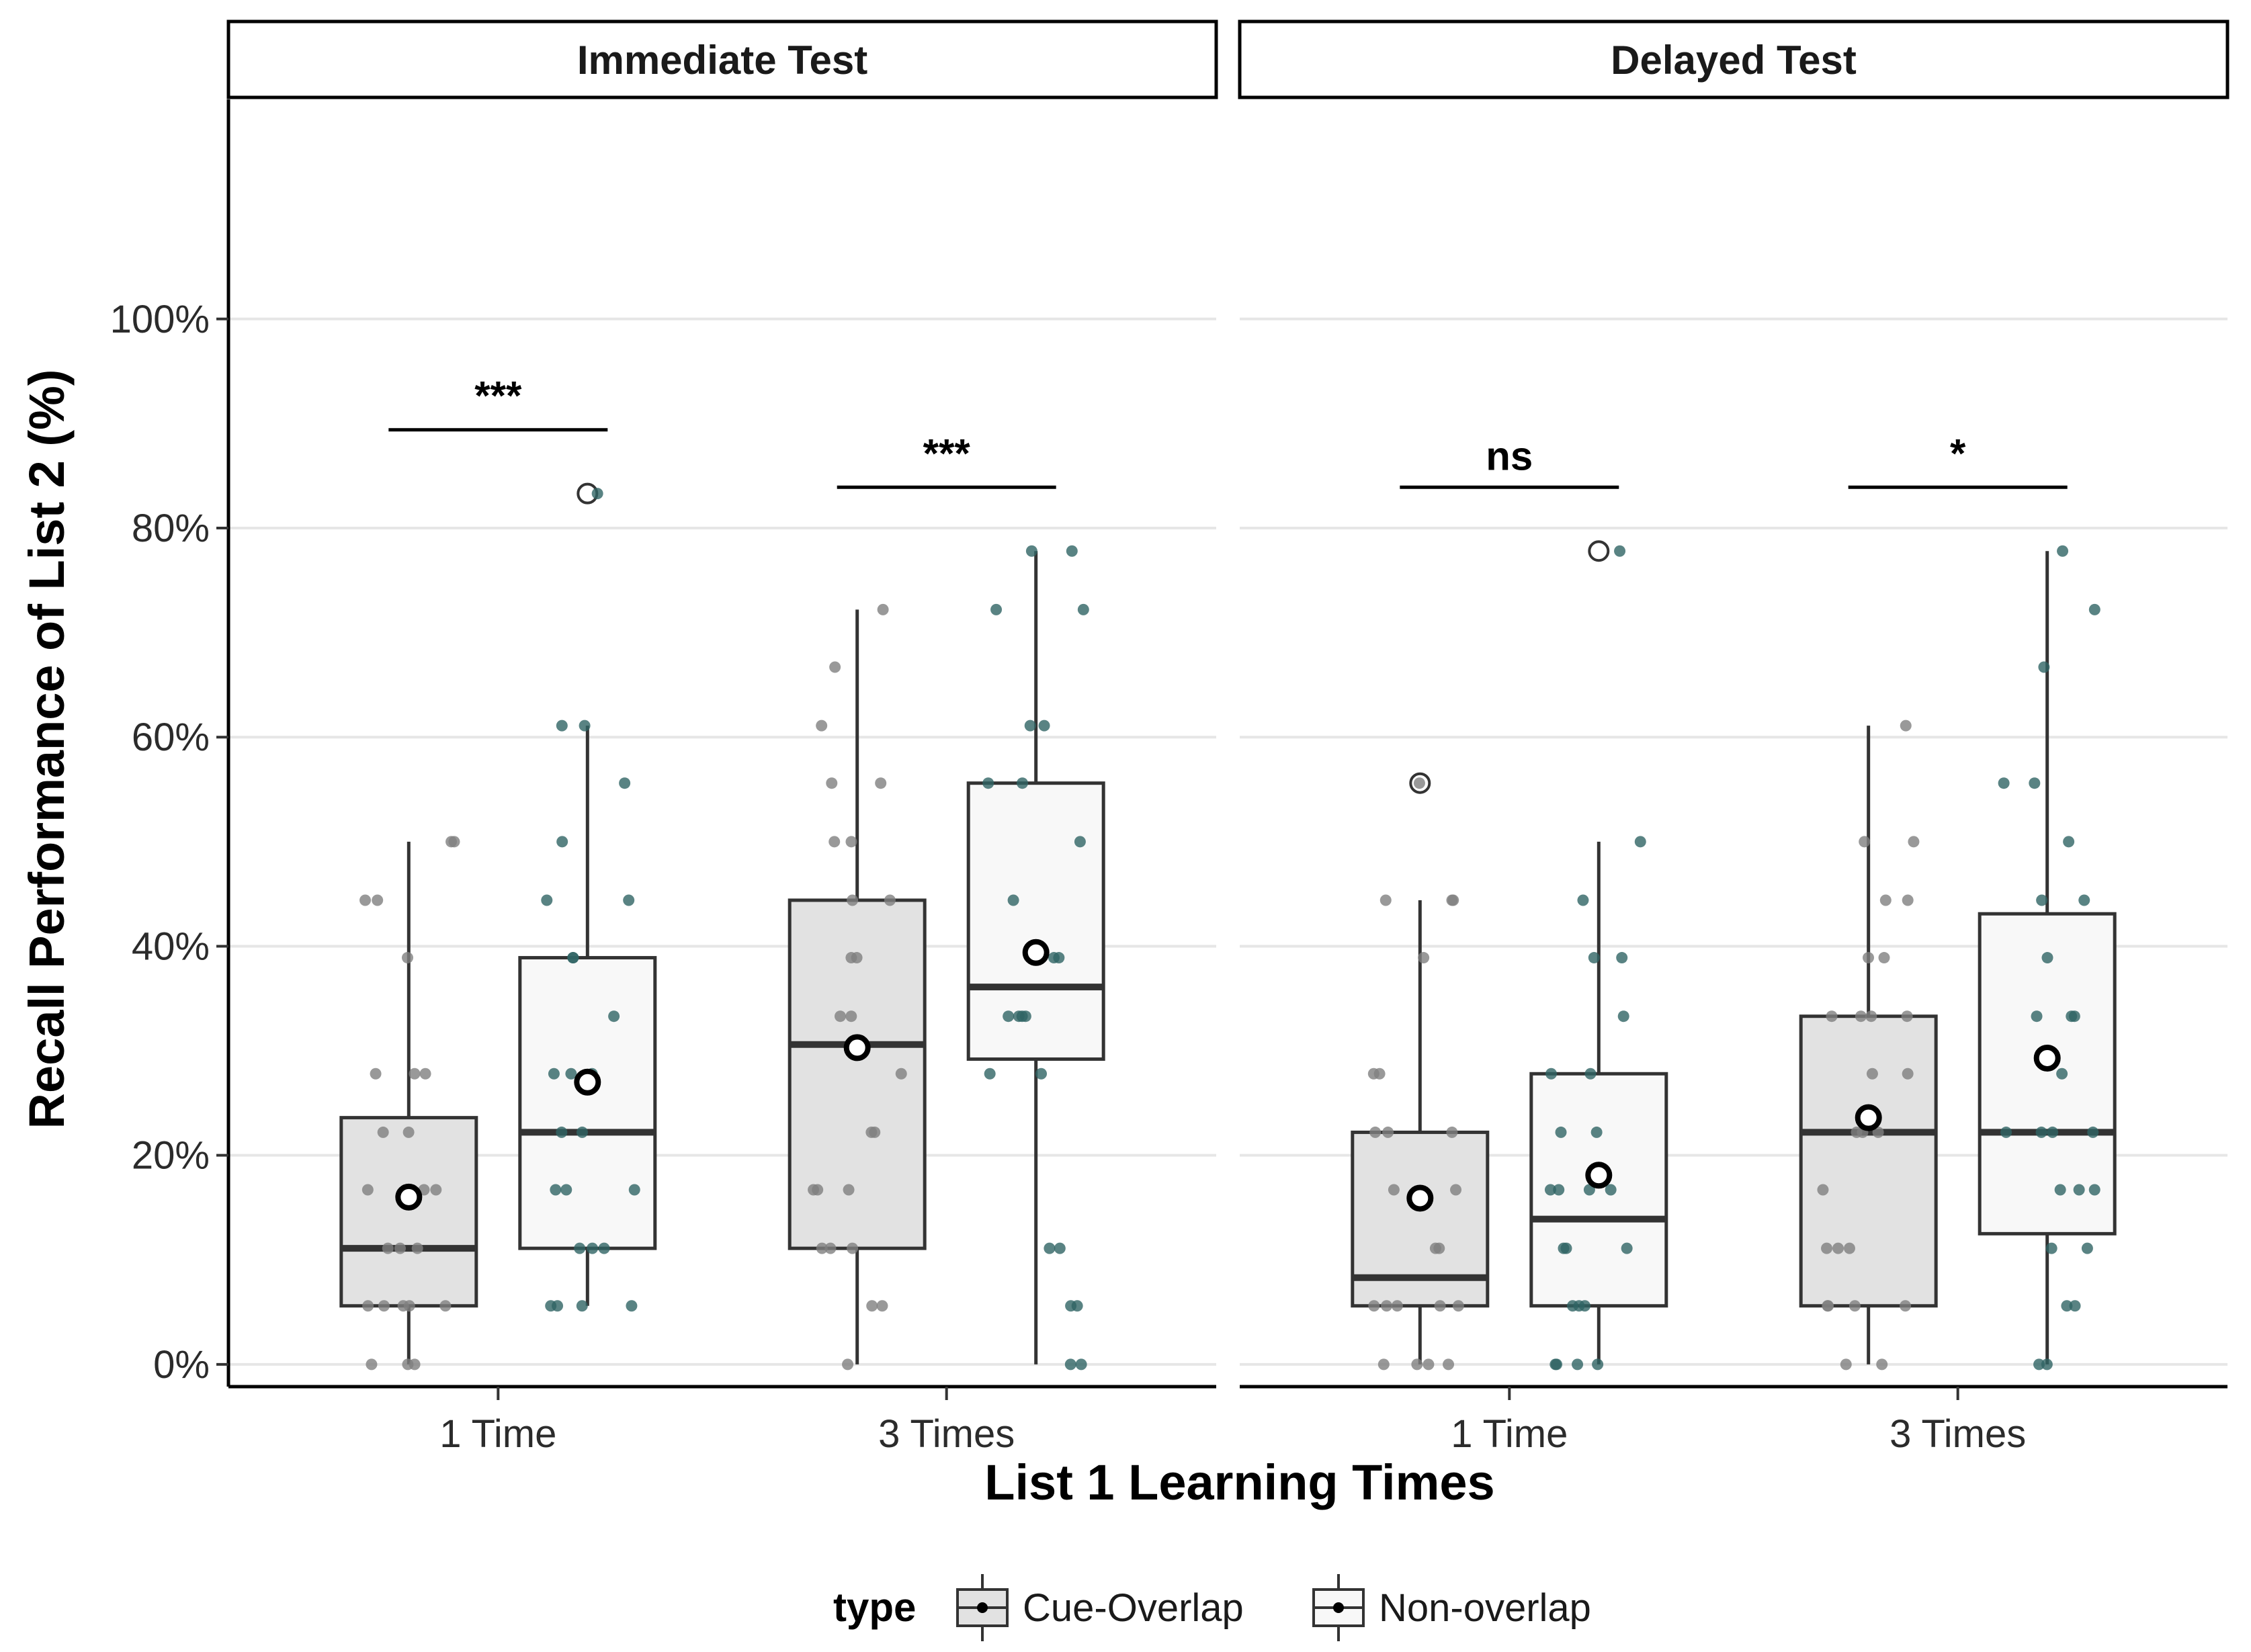  Describe the element at coordinates (1133, 1608) in the screenshot. I see `legend-label: Cue-Overlap` at that location.